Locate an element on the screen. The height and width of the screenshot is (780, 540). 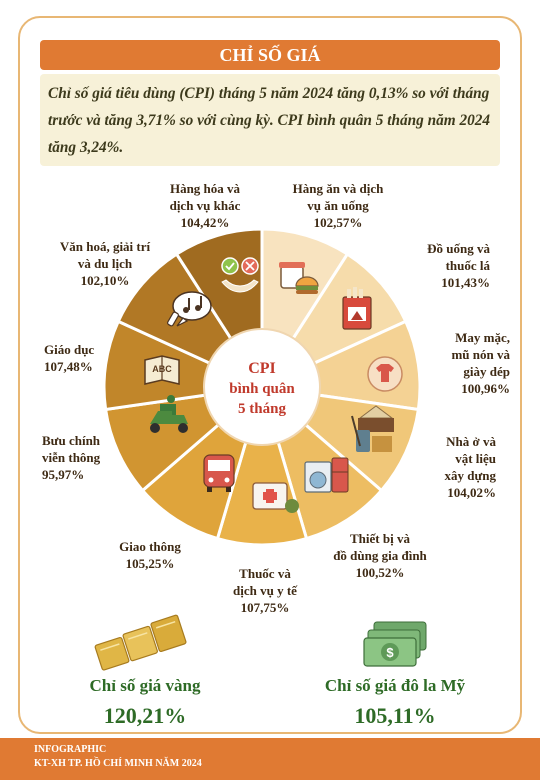
label-telecom: Bưu chính viễn thông 95,97% is located at coordinates (71, 457).